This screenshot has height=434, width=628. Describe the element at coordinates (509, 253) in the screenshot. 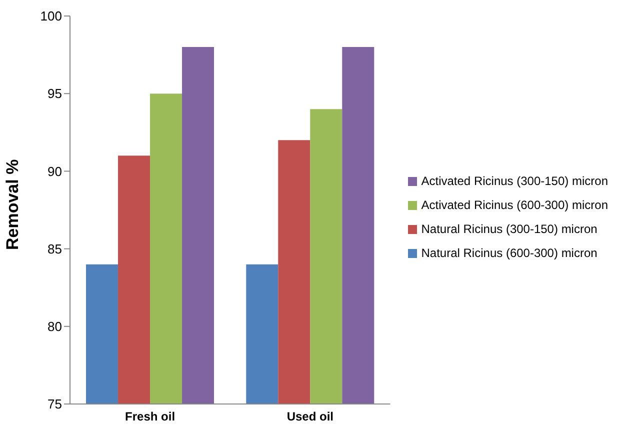

I see `legend-label: Natural Ricinus (600-300) micron` at that location.